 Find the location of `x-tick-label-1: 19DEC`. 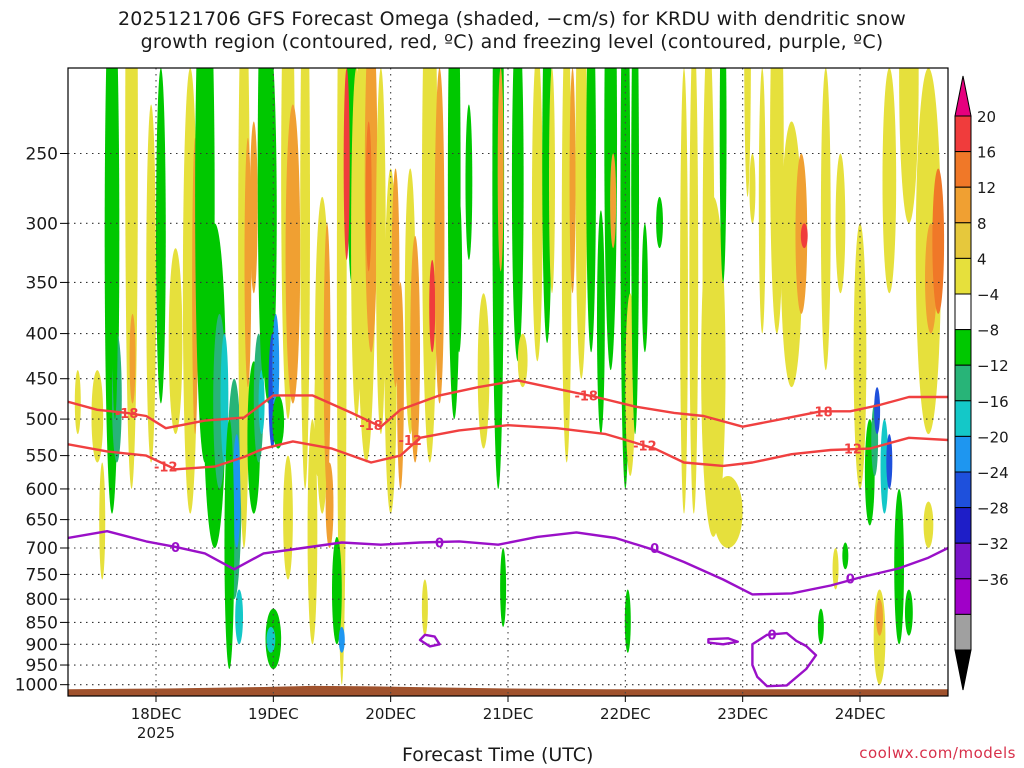

x-tick-label-1: 19DEC is located at coordinates (273, 714).